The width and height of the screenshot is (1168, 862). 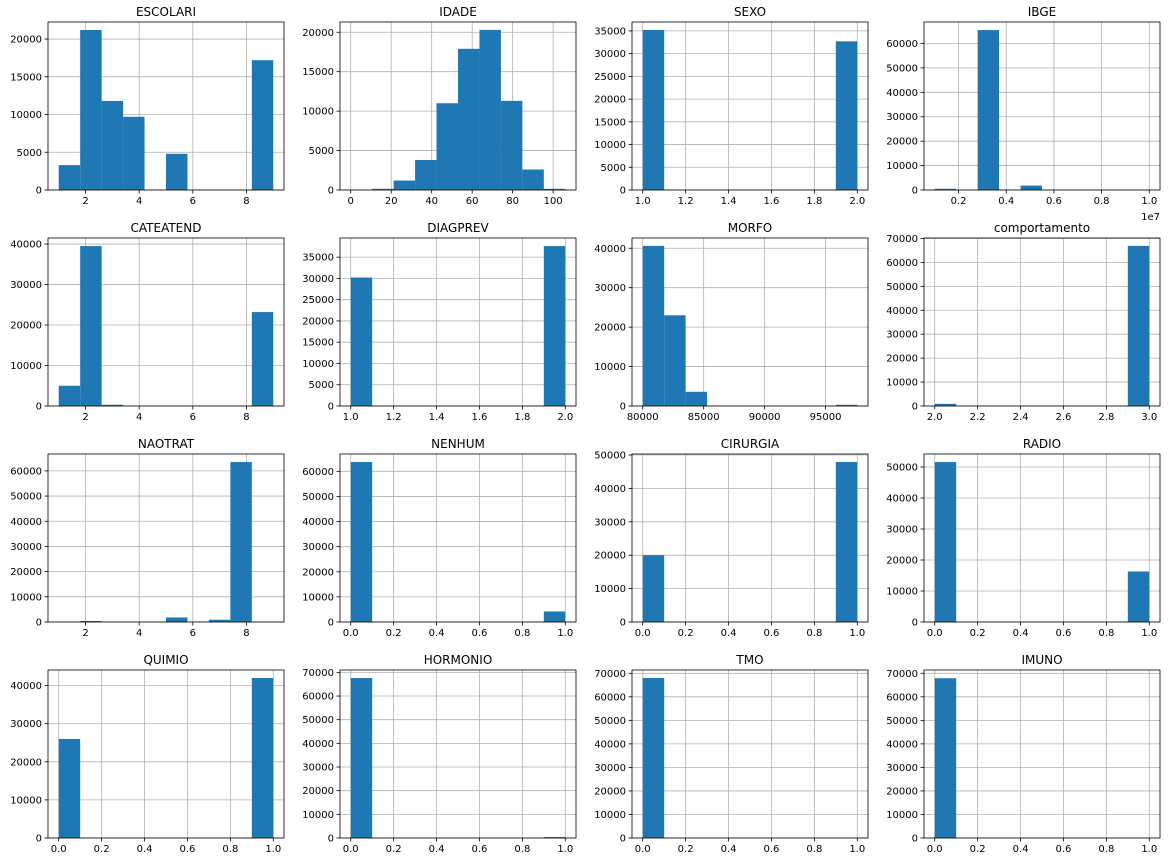 I want to click on chart-title: SEXO, so click(x=750, y=12).